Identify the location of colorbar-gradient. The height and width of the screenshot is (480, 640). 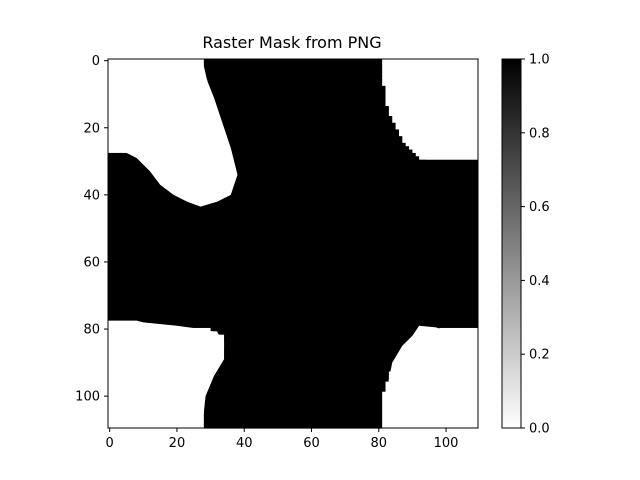
(511, 243).